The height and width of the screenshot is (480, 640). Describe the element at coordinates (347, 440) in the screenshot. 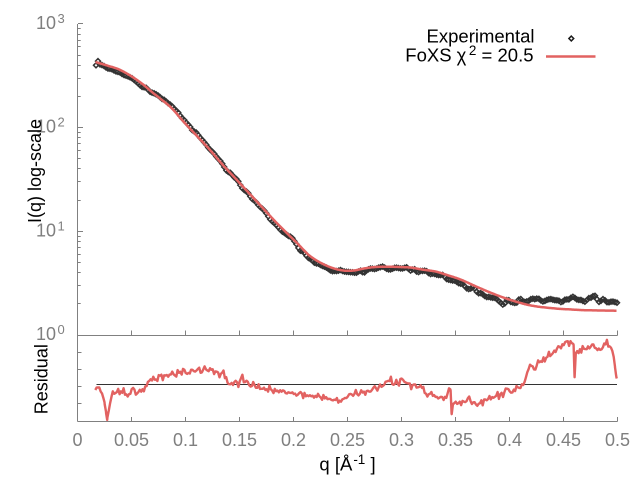

I see `svg-text: 0.25` at that location.